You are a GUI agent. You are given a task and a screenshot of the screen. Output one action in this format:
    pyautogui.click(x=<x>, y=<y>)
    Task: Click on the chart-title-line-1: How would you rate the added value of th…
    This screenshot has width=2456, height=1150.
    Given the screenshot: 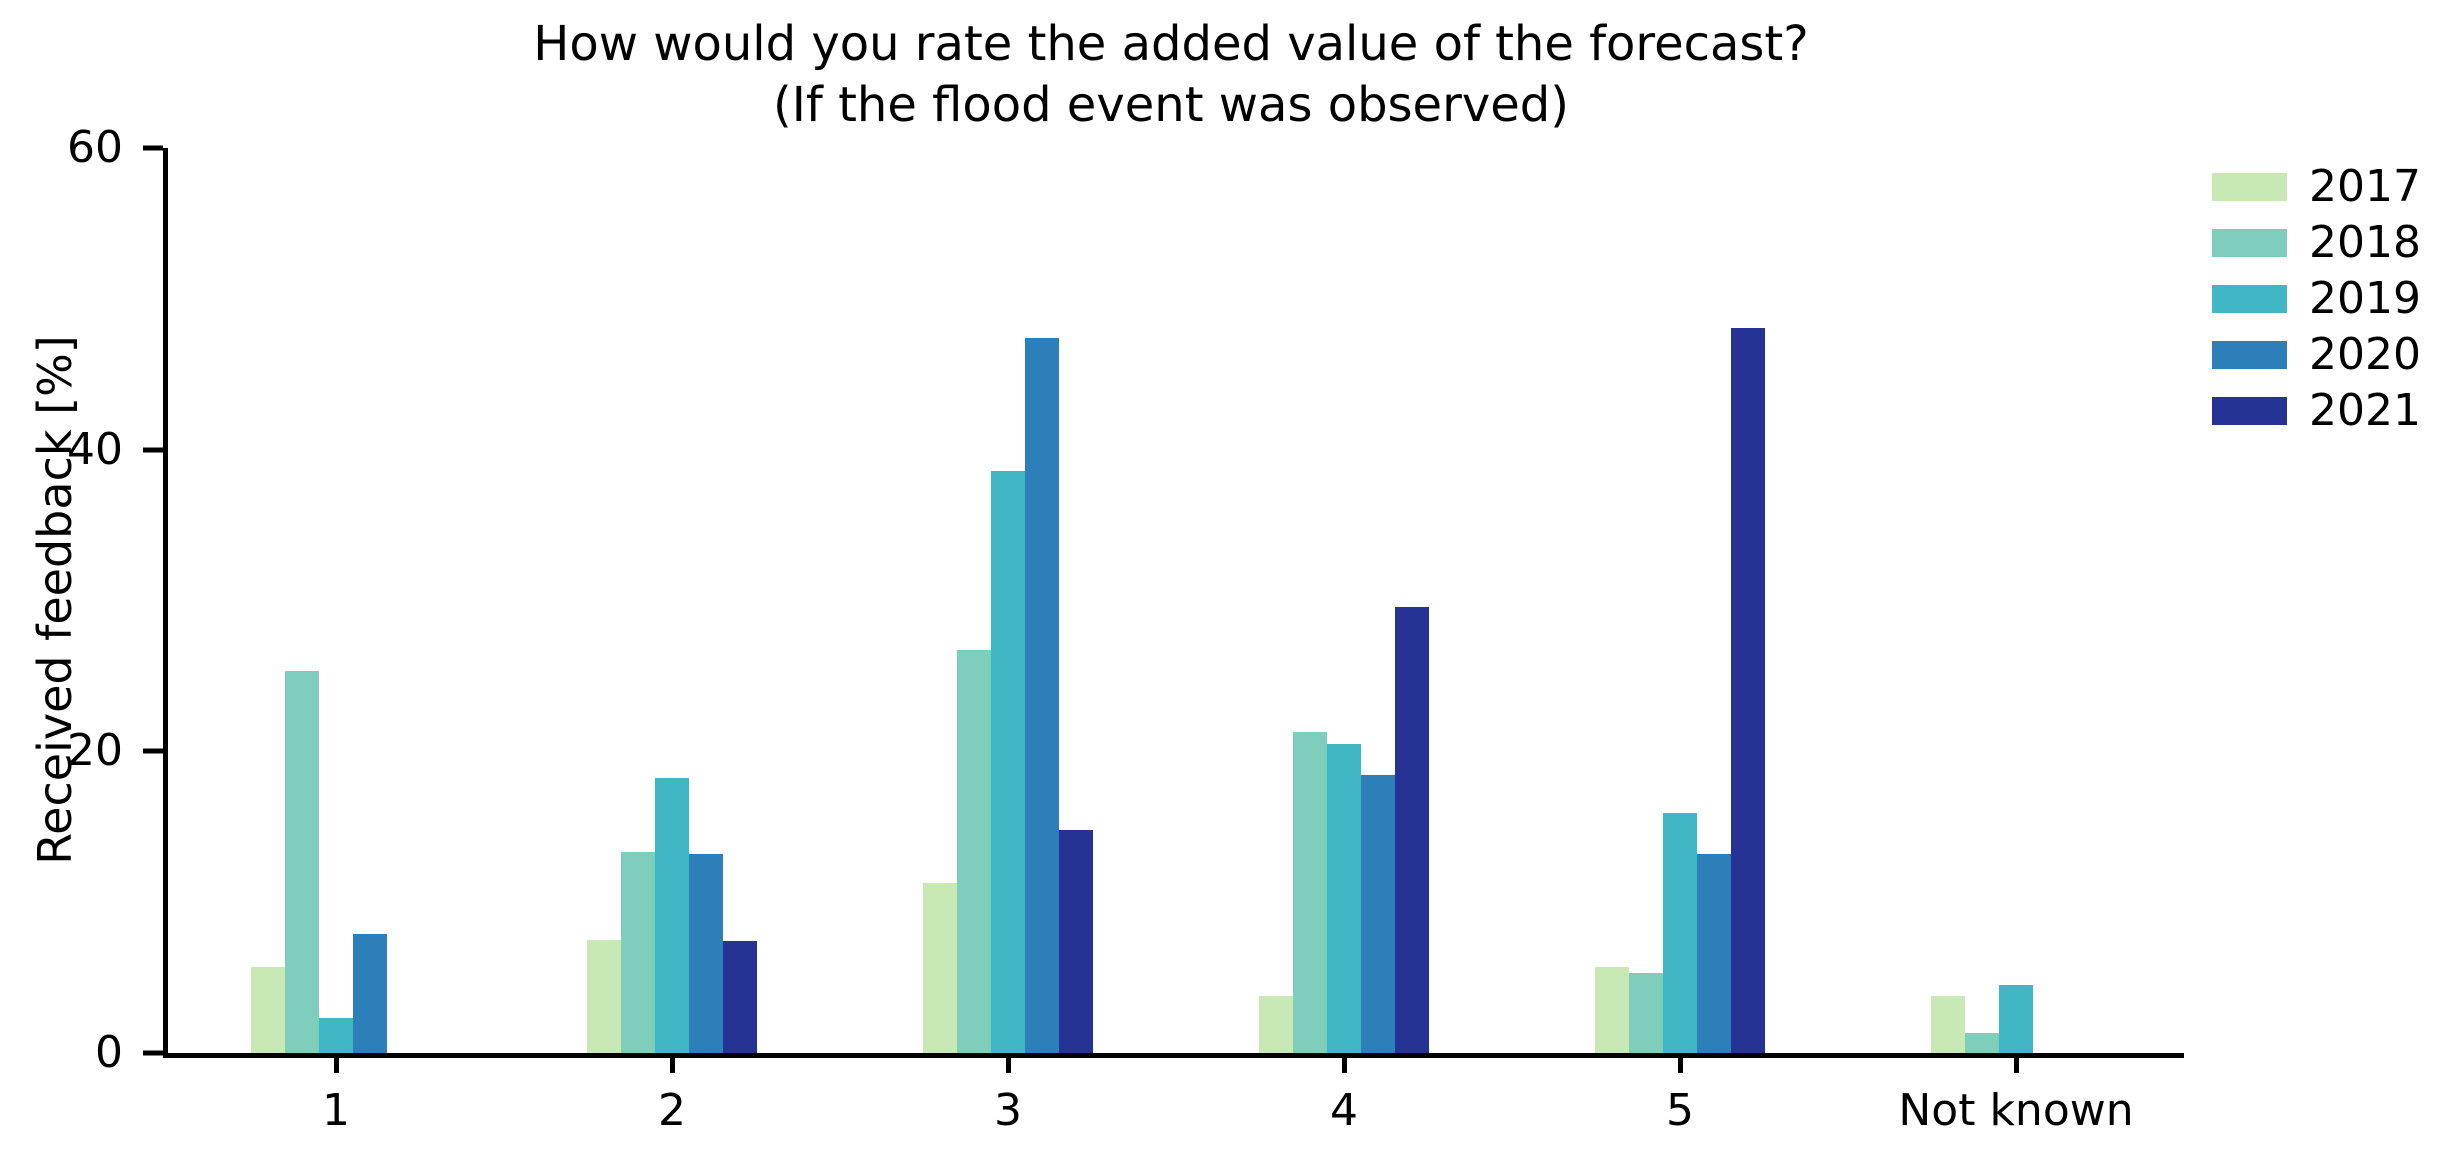 What is the action you would take?
    pyautogui.click(x=1171, y=44)
    